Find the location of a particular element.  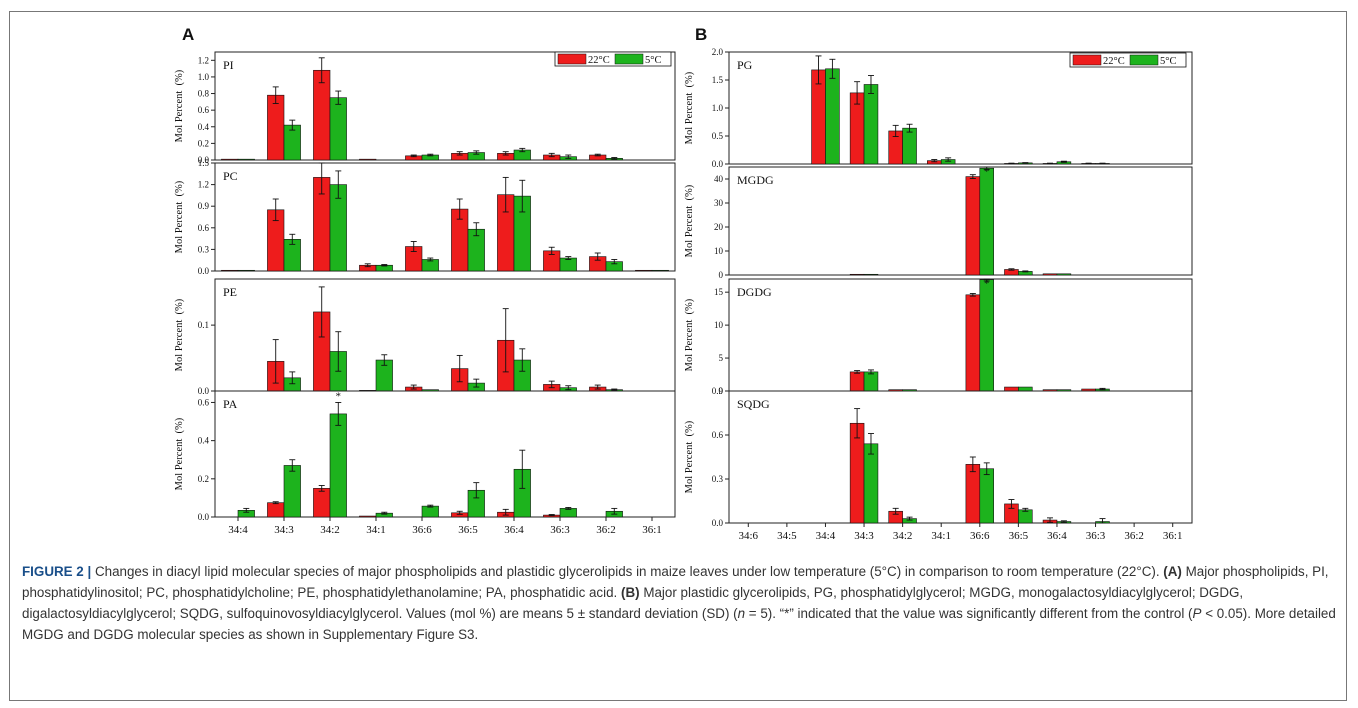

subplot-mgdg: 0 10 20 30 40 Mol Percent (%) MGDG * is located at coordinates (938, 223).